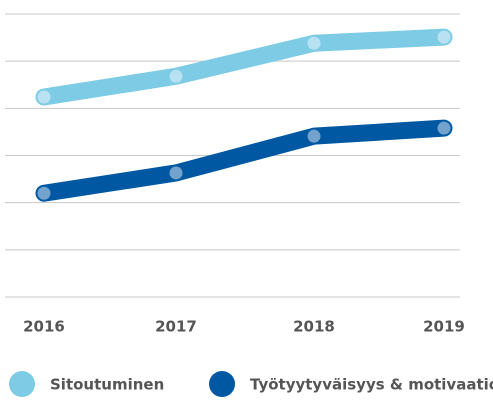 Image resolution: width=493 pixels, height=401 pixels. What do you see at coordinates (371, 385) in the screenshot?
I see `legend-label: Työtyytyväisyys & motivaatio` at bounding box center [371, 385].